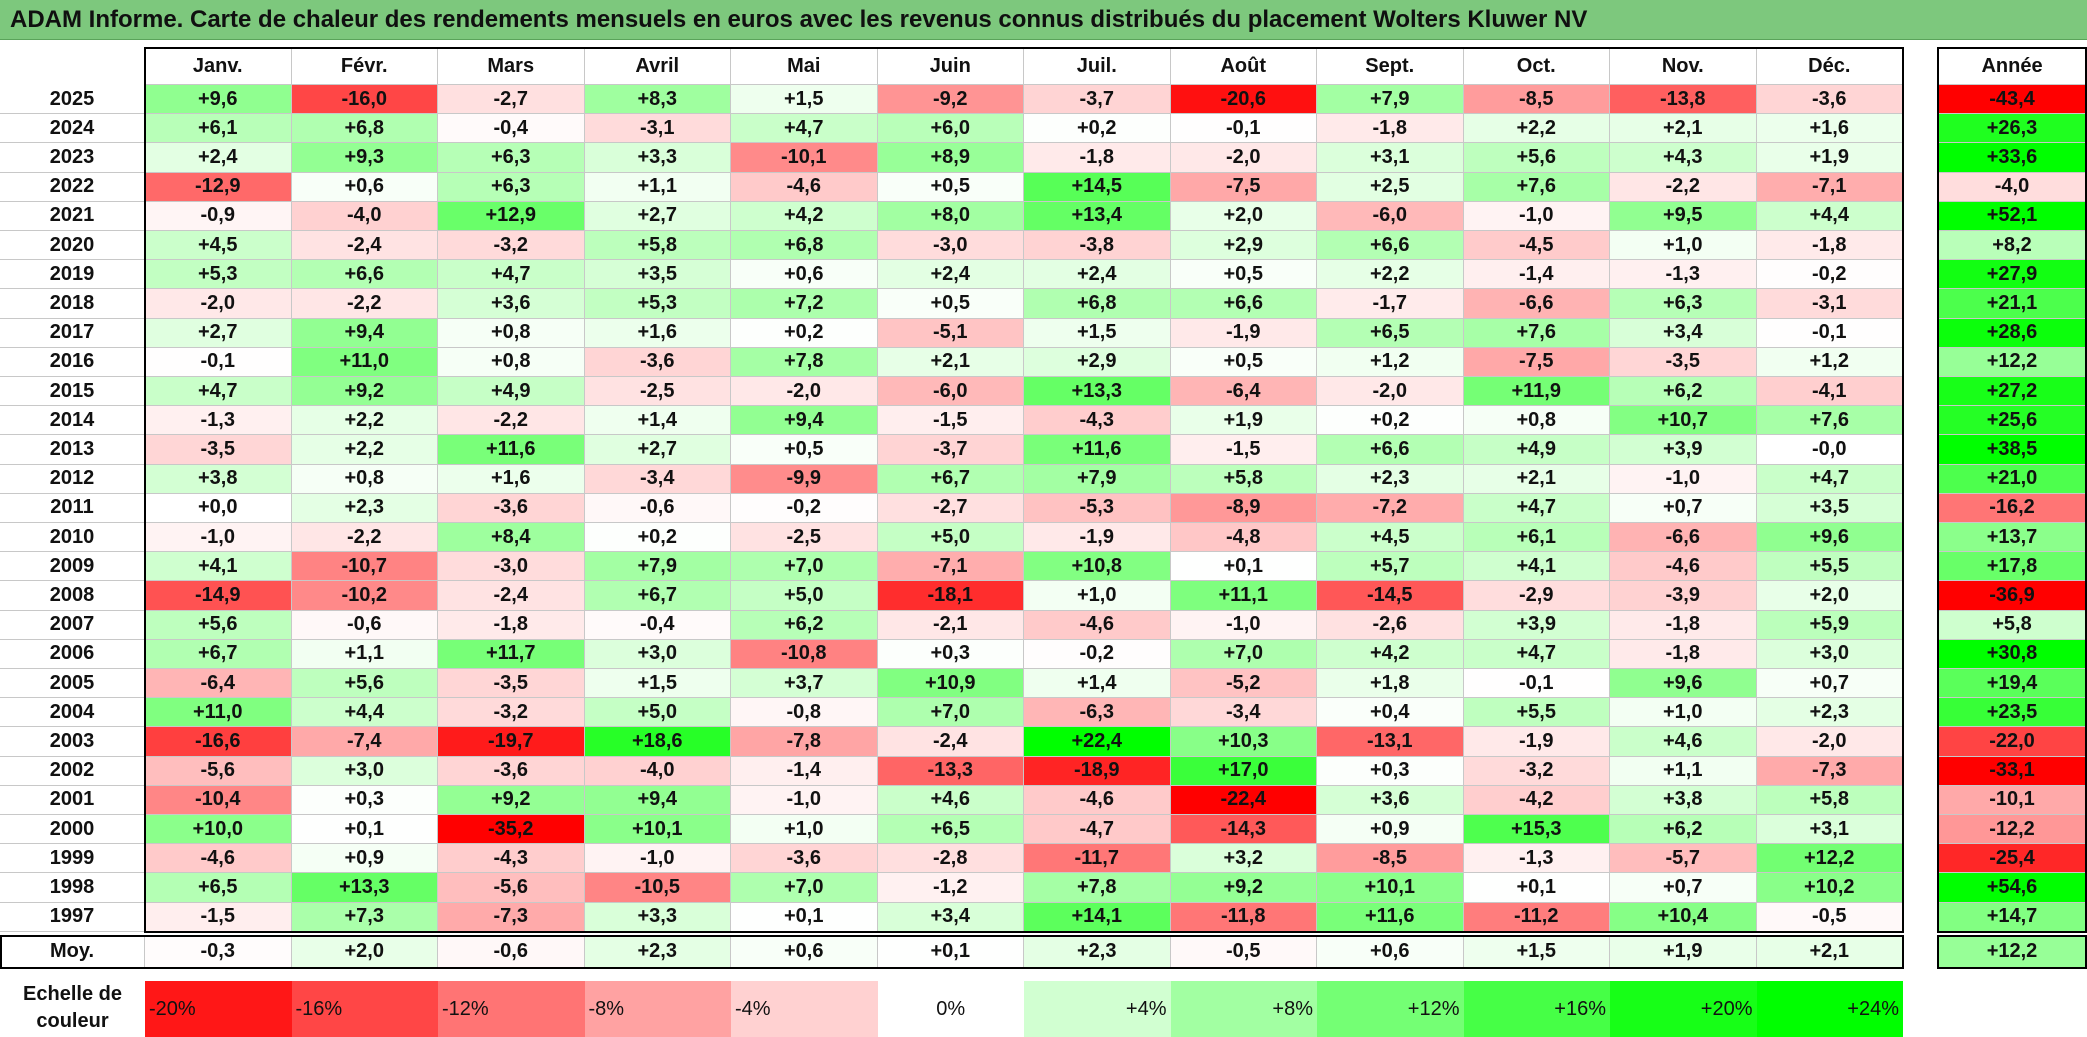 The image size is (2087, 1037). I want to click on heatmap-cell: -35,2, so click(511, 830).